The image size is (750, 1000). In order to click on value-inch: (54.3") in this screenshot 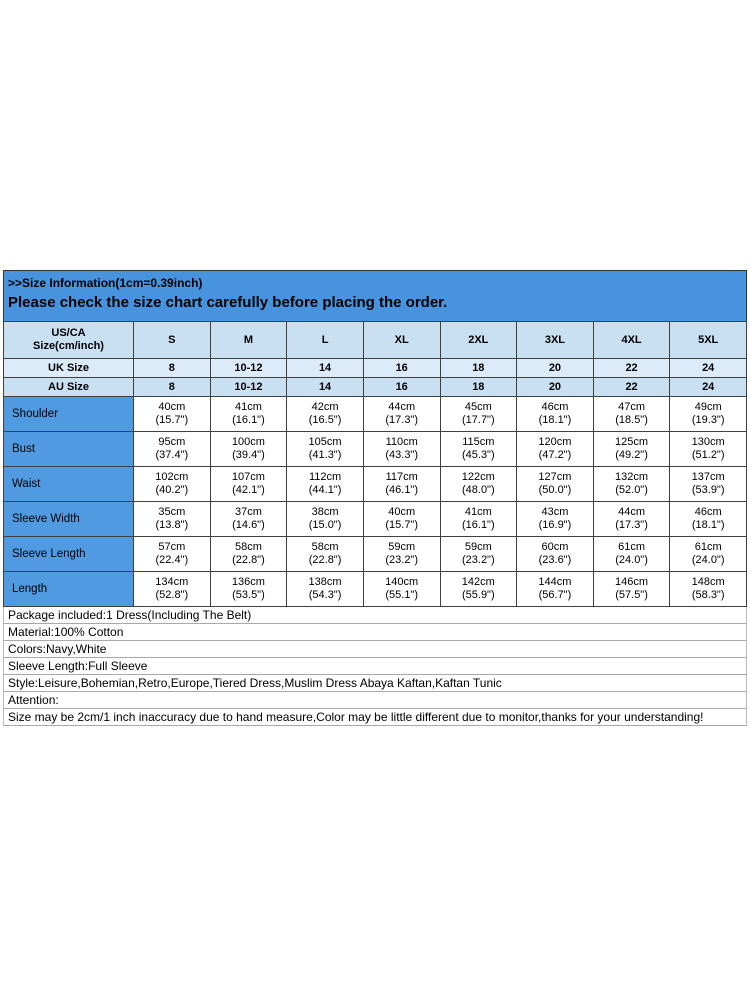, I will do `click(325, 595)`.